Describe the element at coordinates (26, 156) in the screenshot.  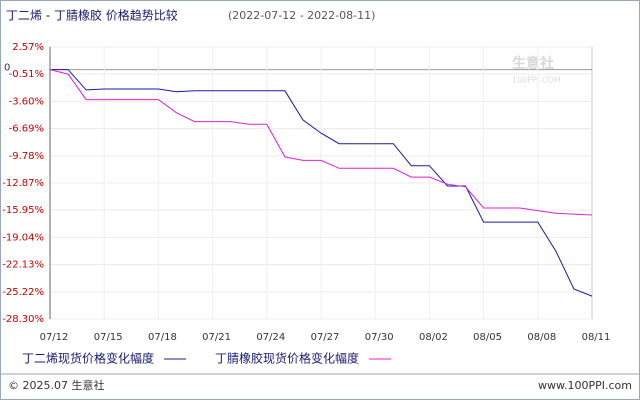
I see `y-tick-label: -9.78%` at that location.